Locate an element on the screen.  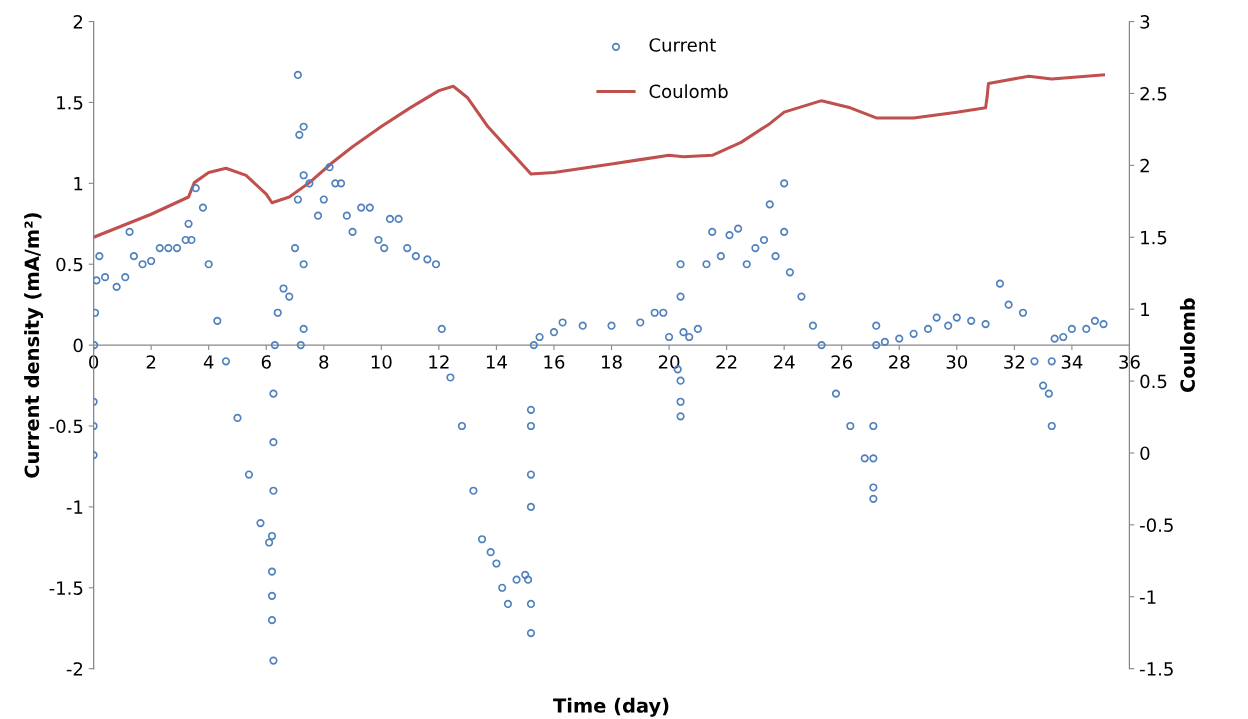
x-tick-label: 30 is located at coordinates (957, 362).